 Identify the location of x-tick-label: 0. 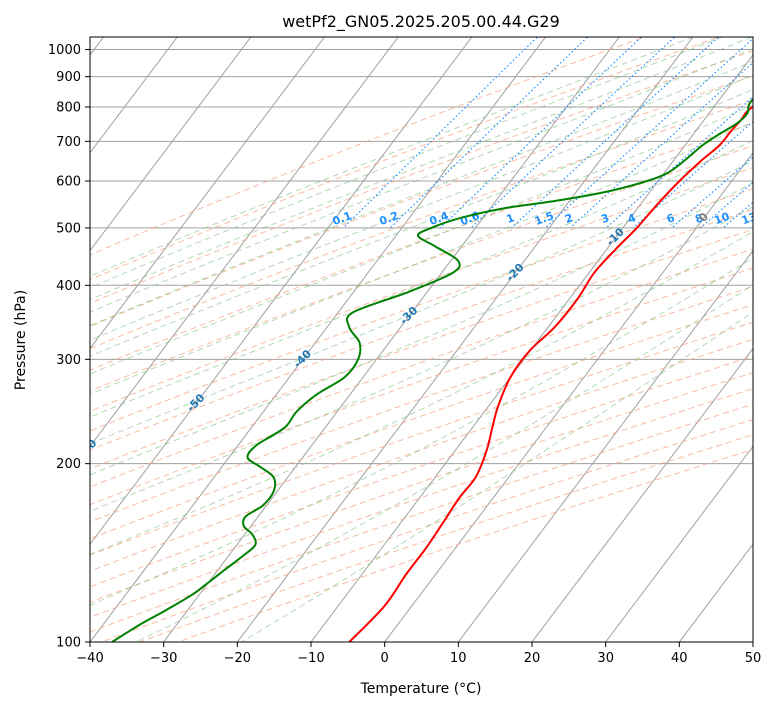
(385, 658).